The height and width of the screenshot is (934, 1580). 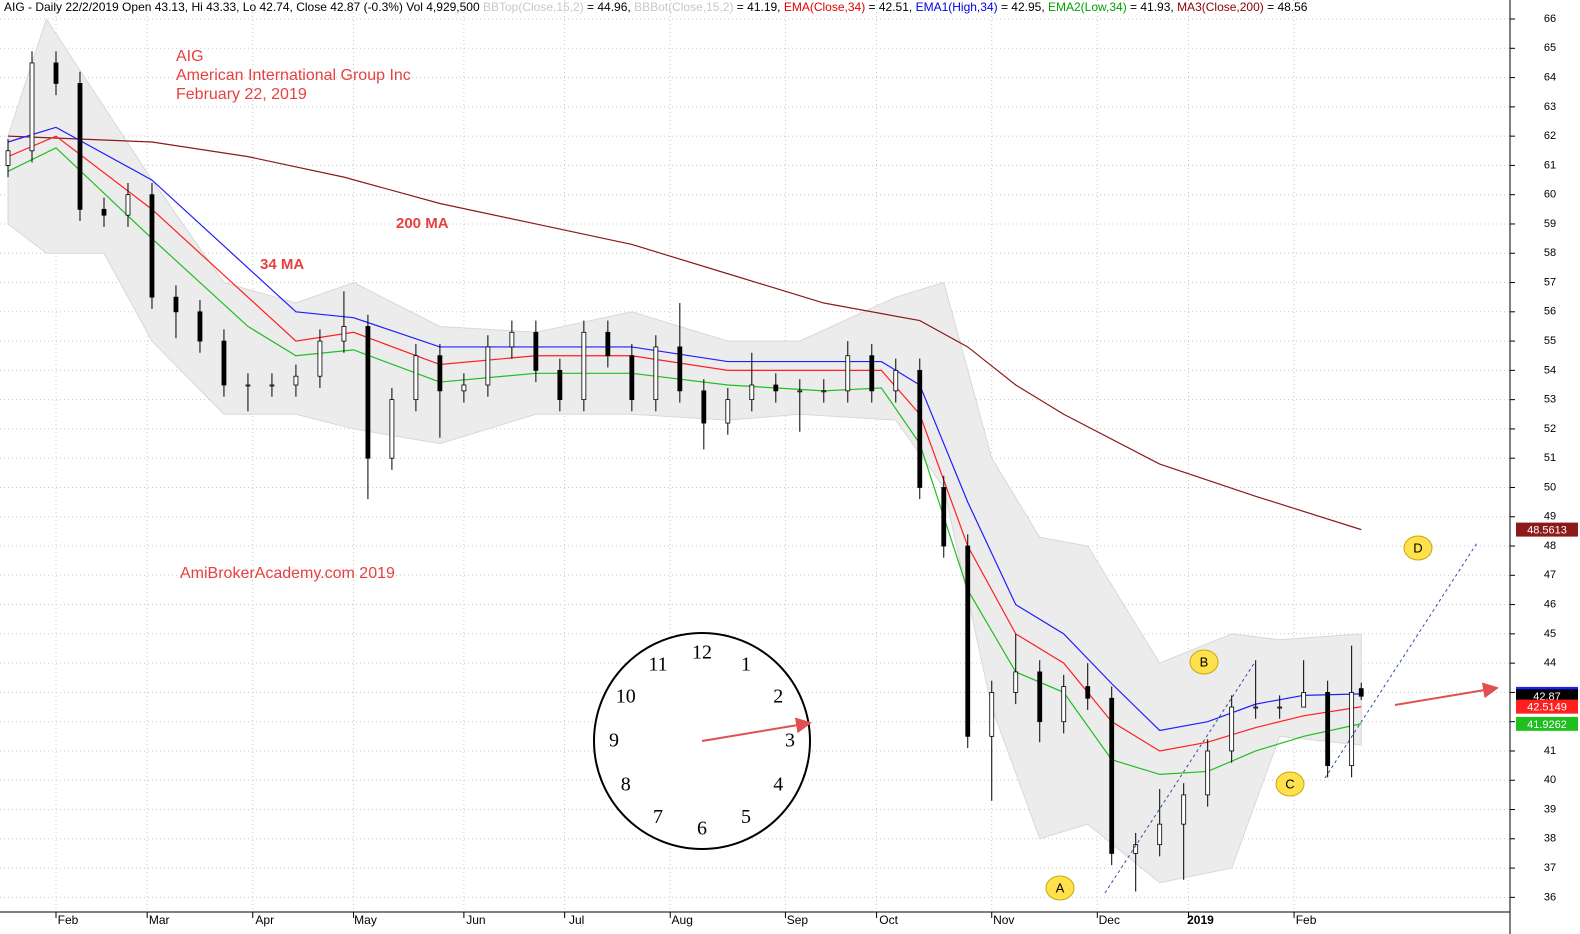 I want to click on x-tick-label: Dec, so click(x=1109, y=920).